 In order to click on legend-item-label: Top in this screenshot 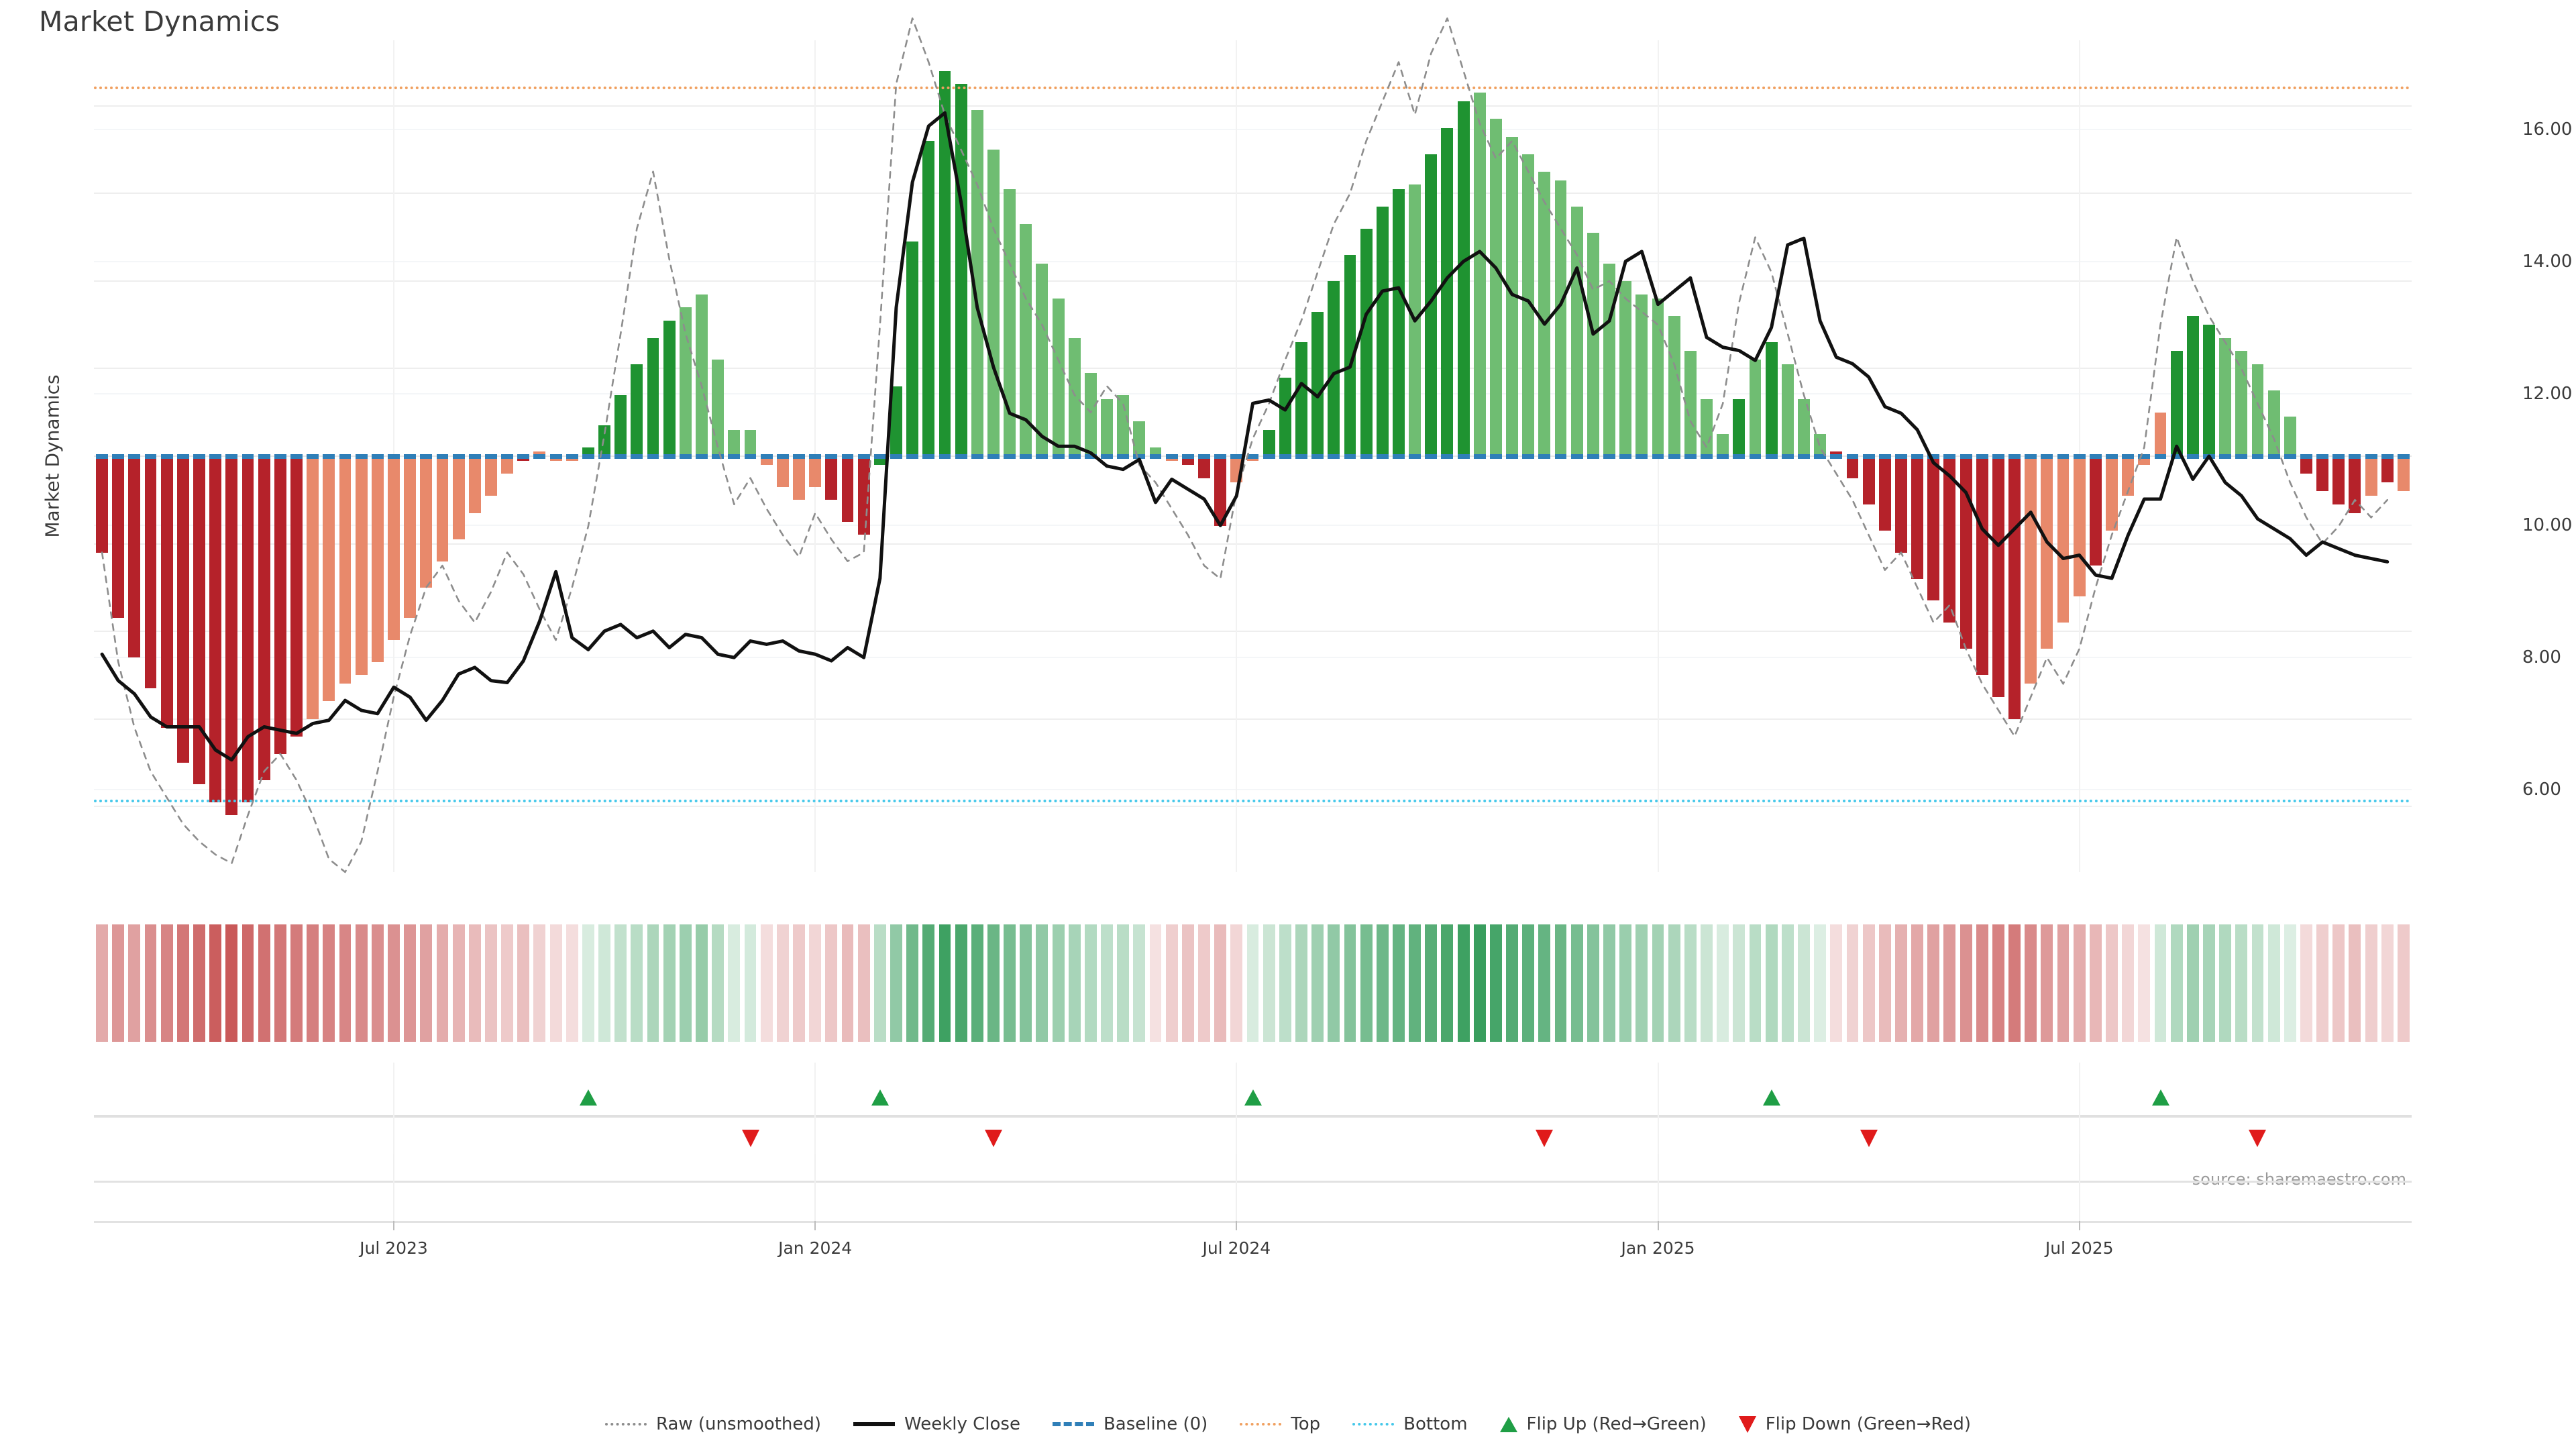, I will do `click(1306, 1424)`.